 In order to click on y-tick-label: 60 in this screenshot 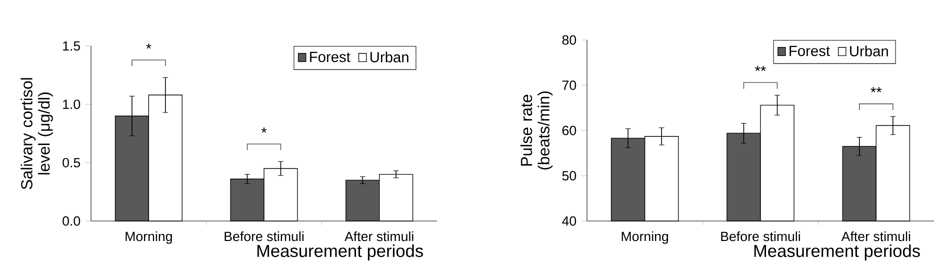, I will do `click(569, 131)`.